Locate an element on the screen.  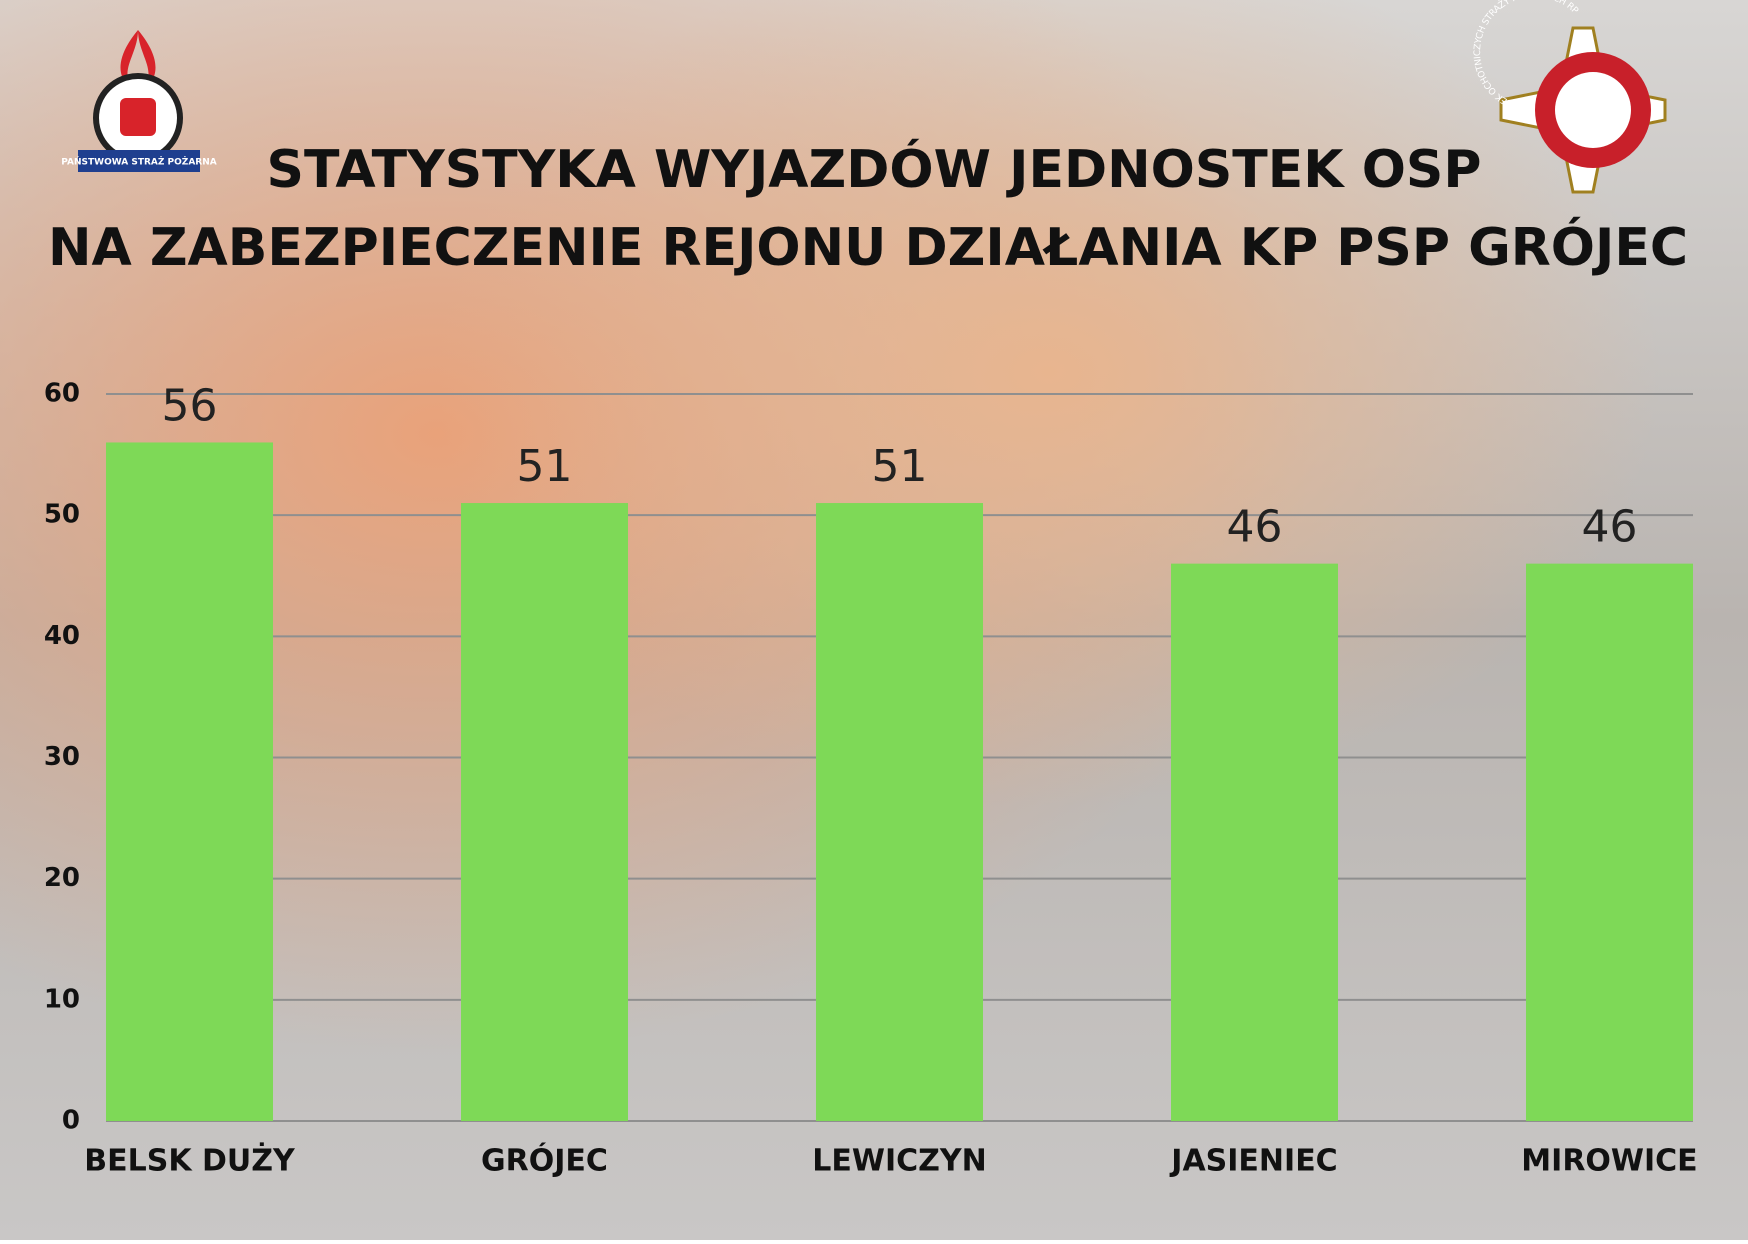
x-tick-label: MIROWICE is located at coordinates (1609, 1161).